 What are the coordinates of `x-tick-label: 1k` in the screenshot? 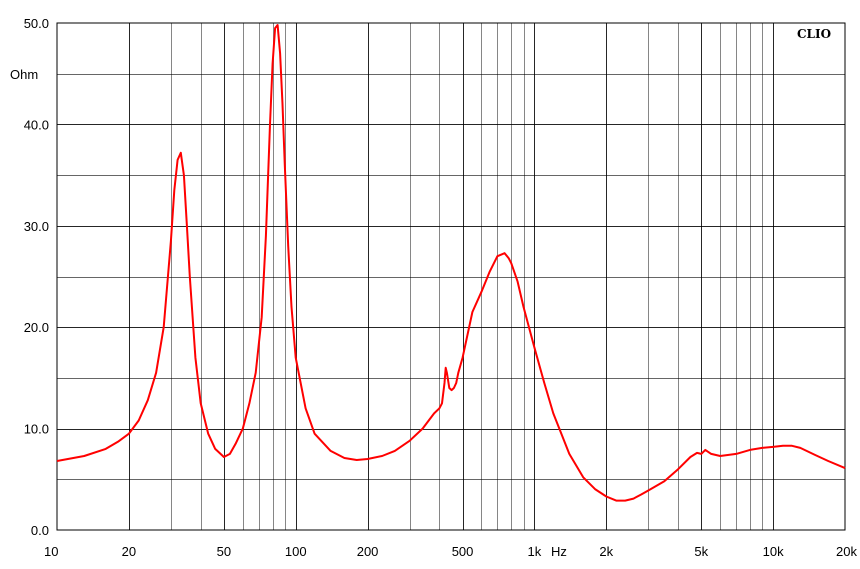 It's located at (535, 551).